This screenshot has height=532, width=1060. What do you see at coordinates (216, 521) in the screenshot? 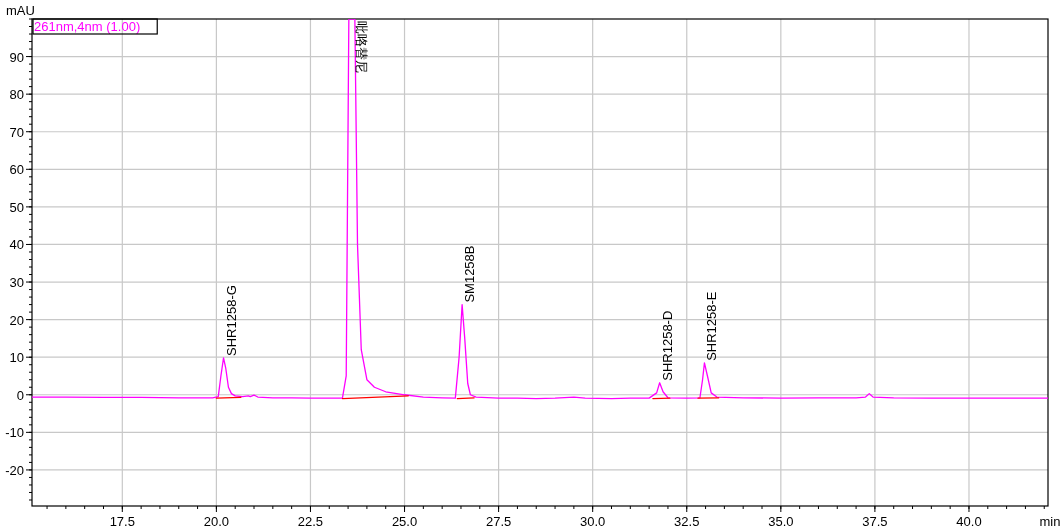
I see `x-tick-label: 20.0` at bounding box center [216, 521].